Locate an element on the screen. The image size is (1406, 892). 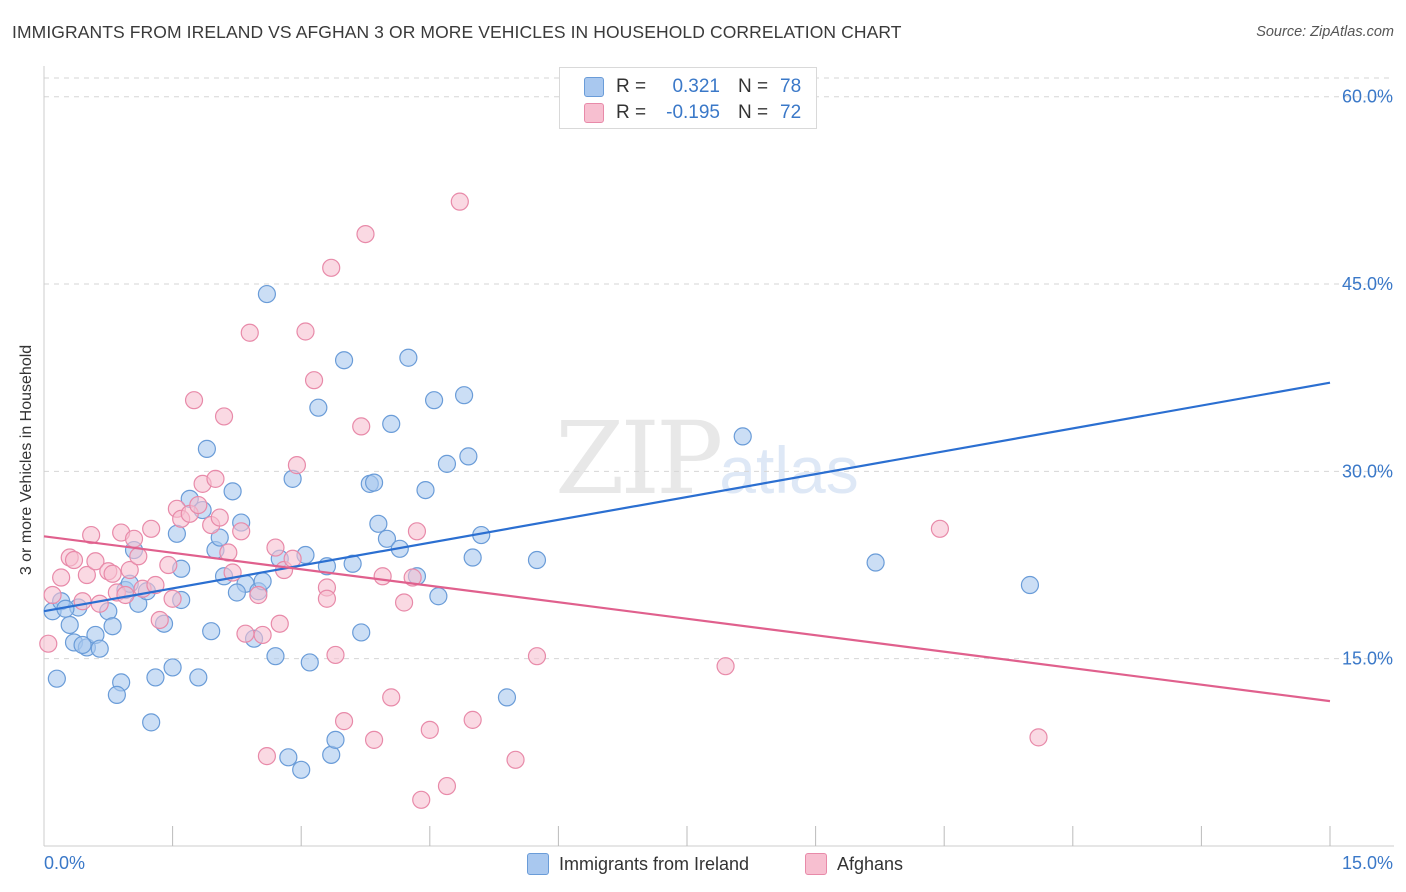
n-value: 78 is located at coordinates (791, 86).